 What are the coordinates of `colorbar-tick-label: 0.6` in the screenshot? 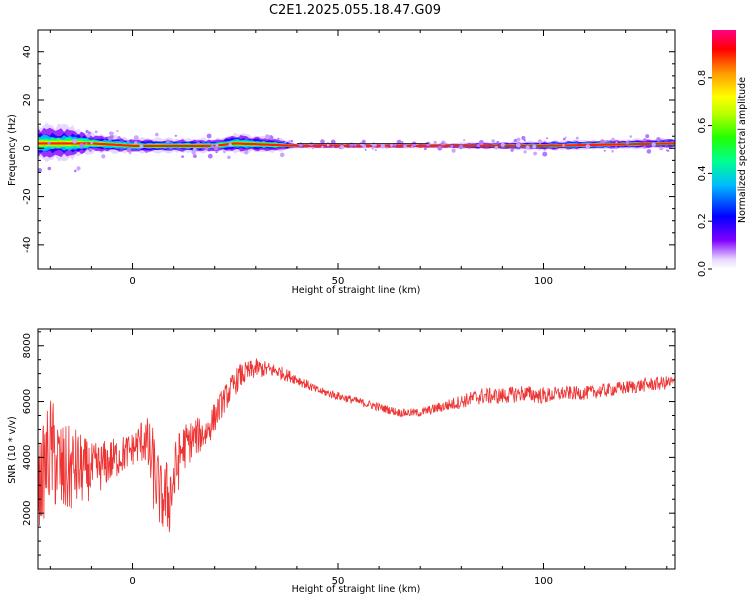 It's located at (702, 126).